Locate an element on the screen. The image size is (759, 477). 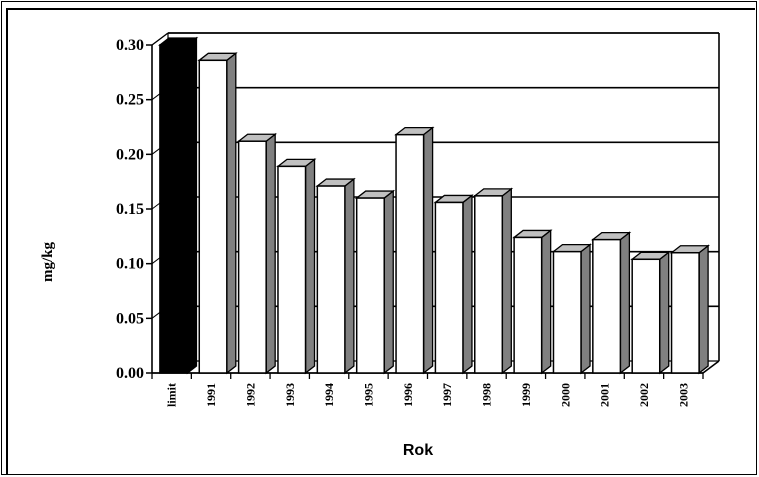
y-tick-label: 0.10 is located at coordinates (130, 264).